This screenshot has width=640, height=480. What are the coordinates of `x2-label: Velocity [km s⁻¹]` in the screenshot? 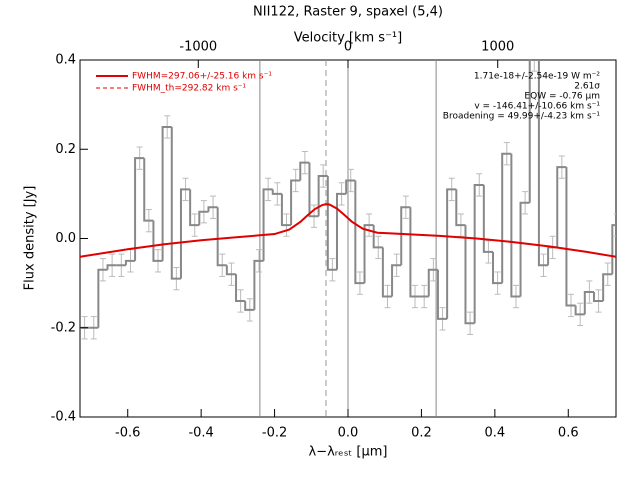 It's located at (348, 38).